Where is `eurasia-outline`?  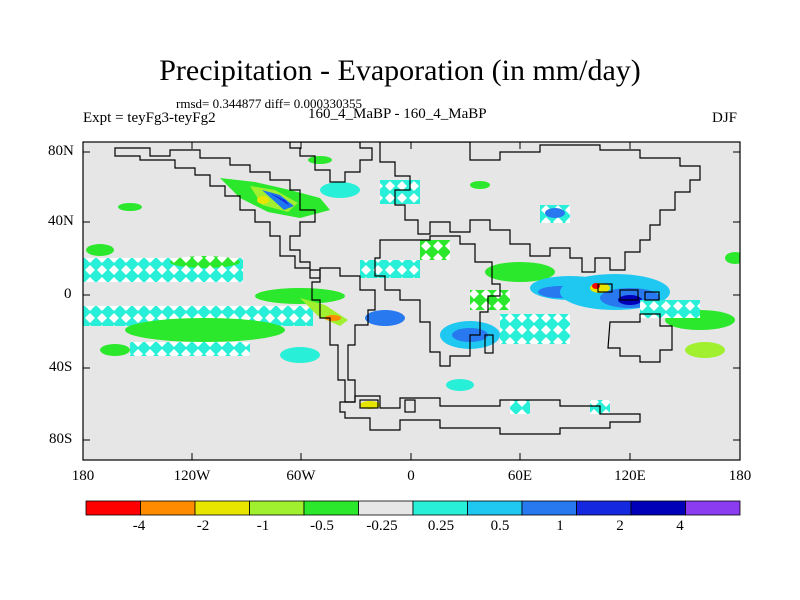
eurasia-outline is located at coordinates (540, 207).